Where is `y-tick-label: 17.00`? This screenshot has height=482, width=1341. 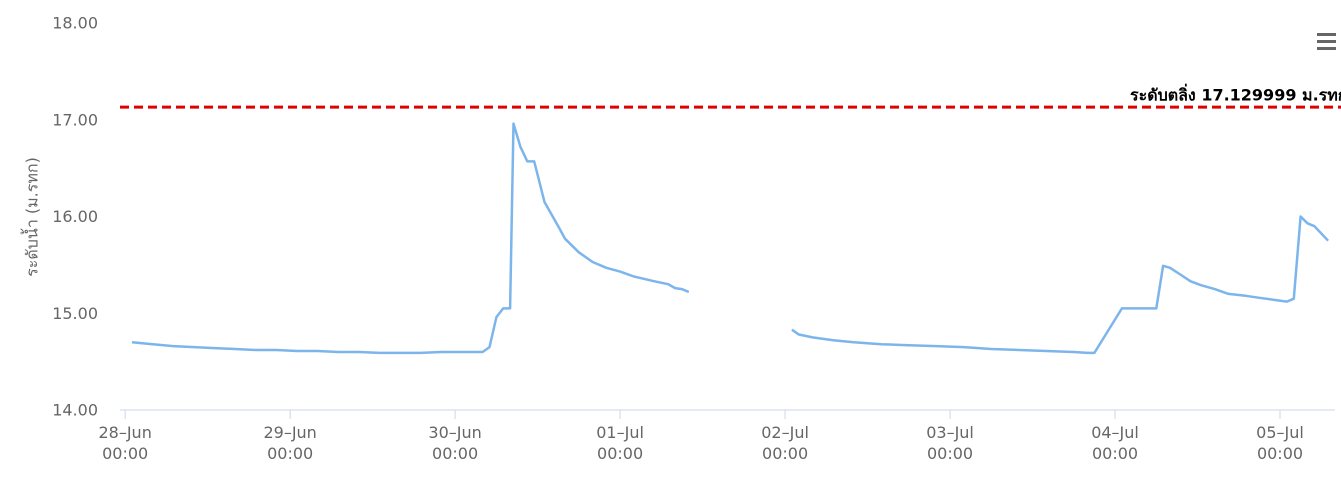 y-tick-label: 17.00 is located at coordinates (75, 119).